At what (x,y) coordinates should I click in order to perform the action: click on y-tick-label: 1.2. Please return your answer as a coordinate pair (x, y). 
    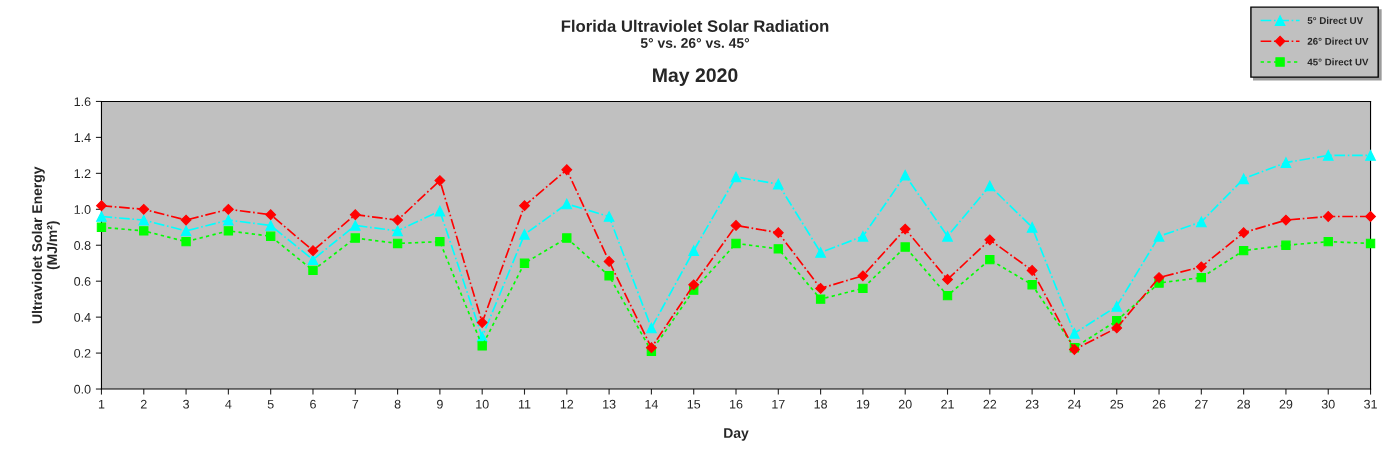
    Looking at the image, I should click on (82, 173).